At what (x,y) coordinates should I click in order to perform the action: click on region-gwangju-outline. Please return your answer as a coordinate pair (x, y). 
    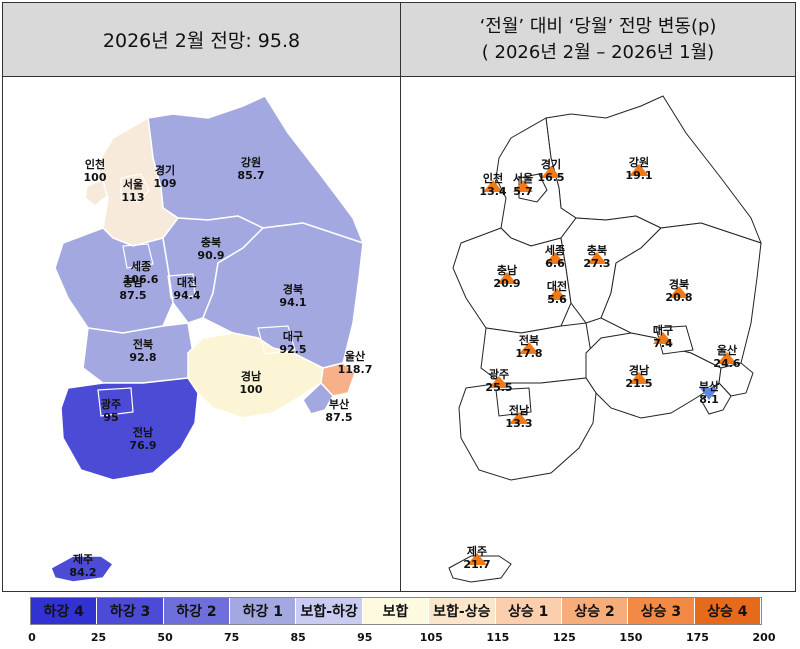
    Looking at the image, I should click on (115, 402).